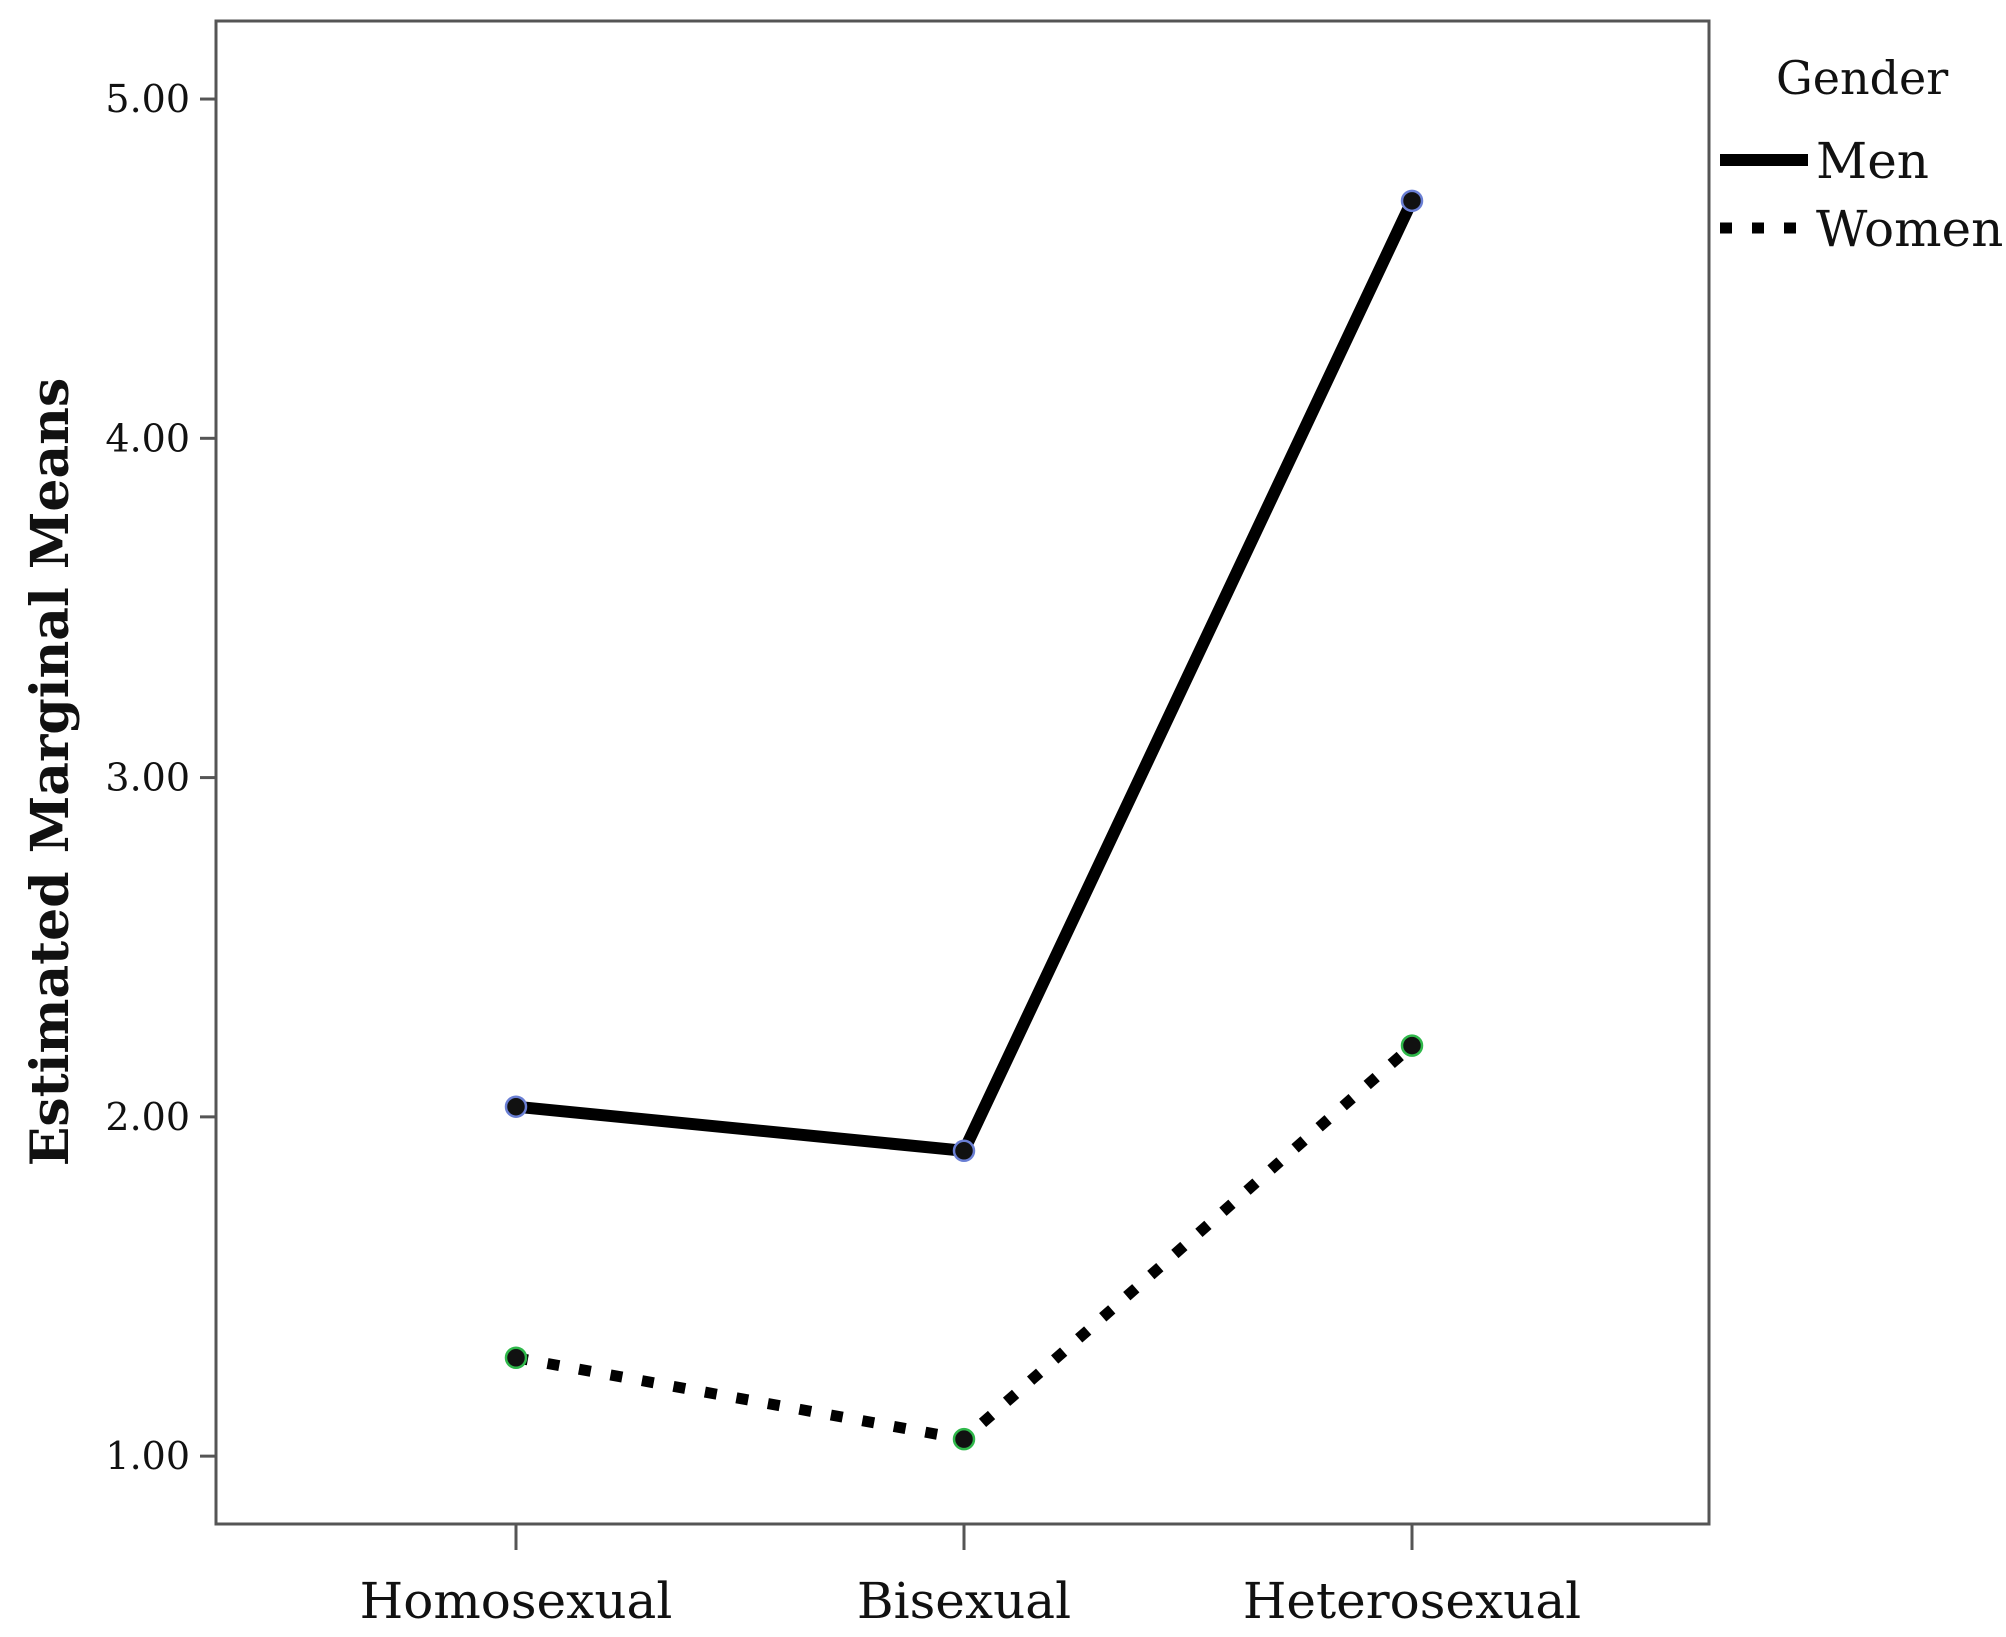 The width and height of the screenshot is (2006, 1637). Describe the element at coordinates (1412, 1601) in the screenshot. I see `x-tick-label: Heterosexual` at that location.